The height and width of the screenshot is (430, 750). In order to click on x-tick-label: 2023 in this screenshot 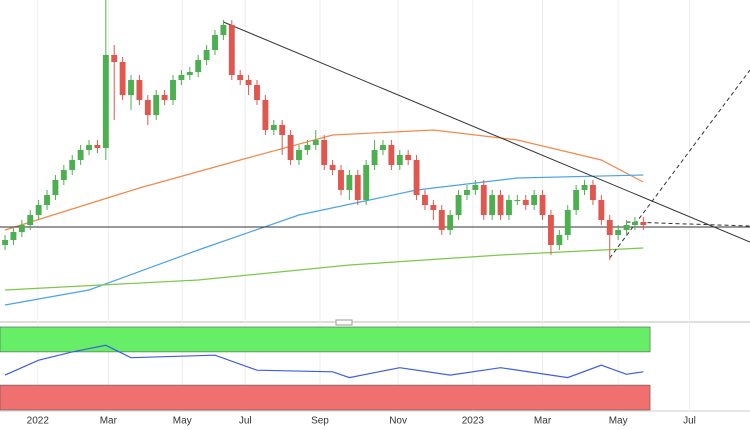, I will do `click(473, 421)`.